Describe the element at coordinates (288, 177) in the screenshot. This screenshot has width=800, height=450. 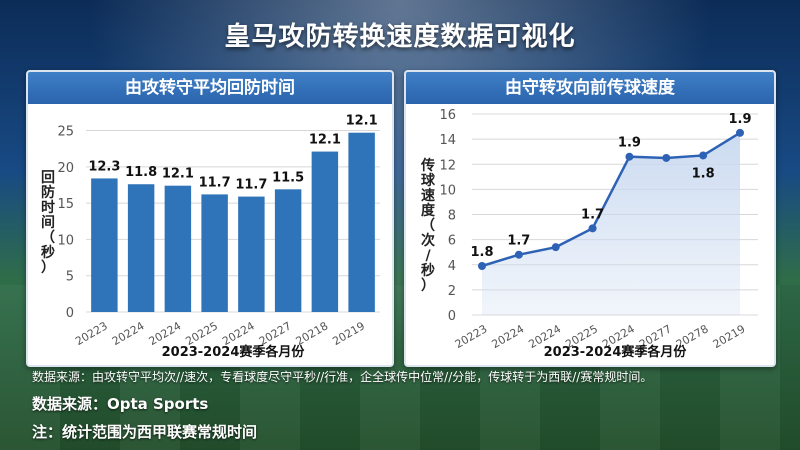
I see `data-label: 11.5` at that location.